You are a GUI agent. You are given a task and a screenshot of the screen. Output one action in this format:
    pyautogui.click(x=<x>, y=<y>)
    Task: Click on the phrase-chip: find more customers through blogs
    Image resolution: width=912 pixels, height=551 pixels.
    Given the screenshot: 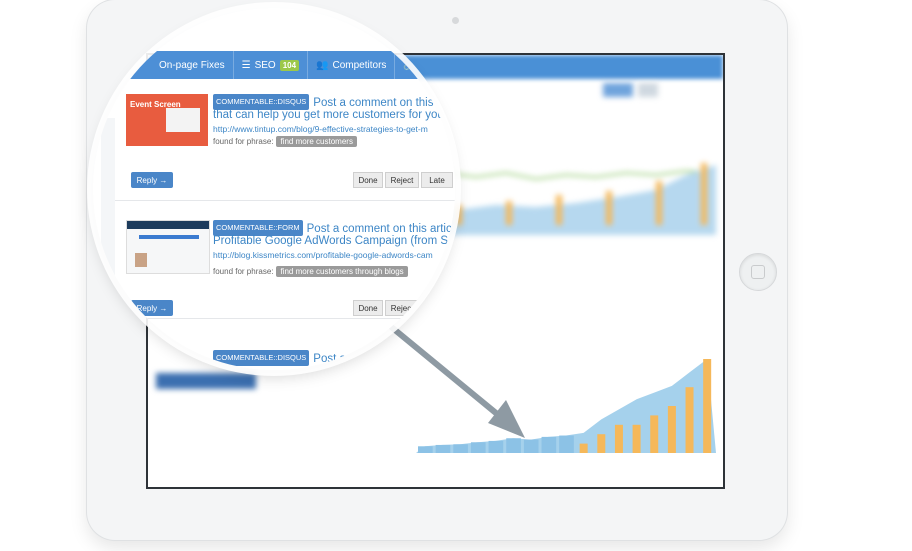 What is the action you would take?
    pyautogui.click(x=342, y=271)
    